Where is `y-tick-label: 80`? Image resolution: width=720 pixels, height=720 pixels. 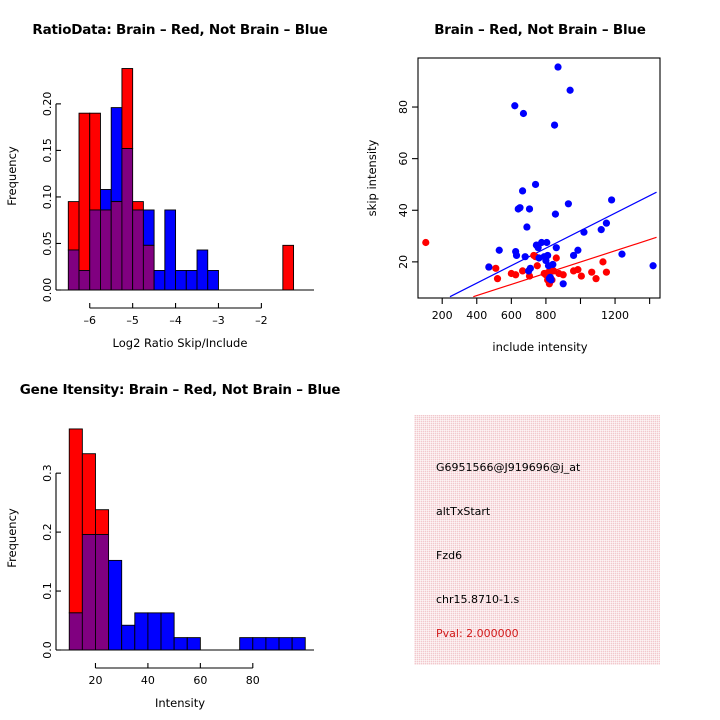
y-tick-label: 80 is located at coordinates (403, 107).